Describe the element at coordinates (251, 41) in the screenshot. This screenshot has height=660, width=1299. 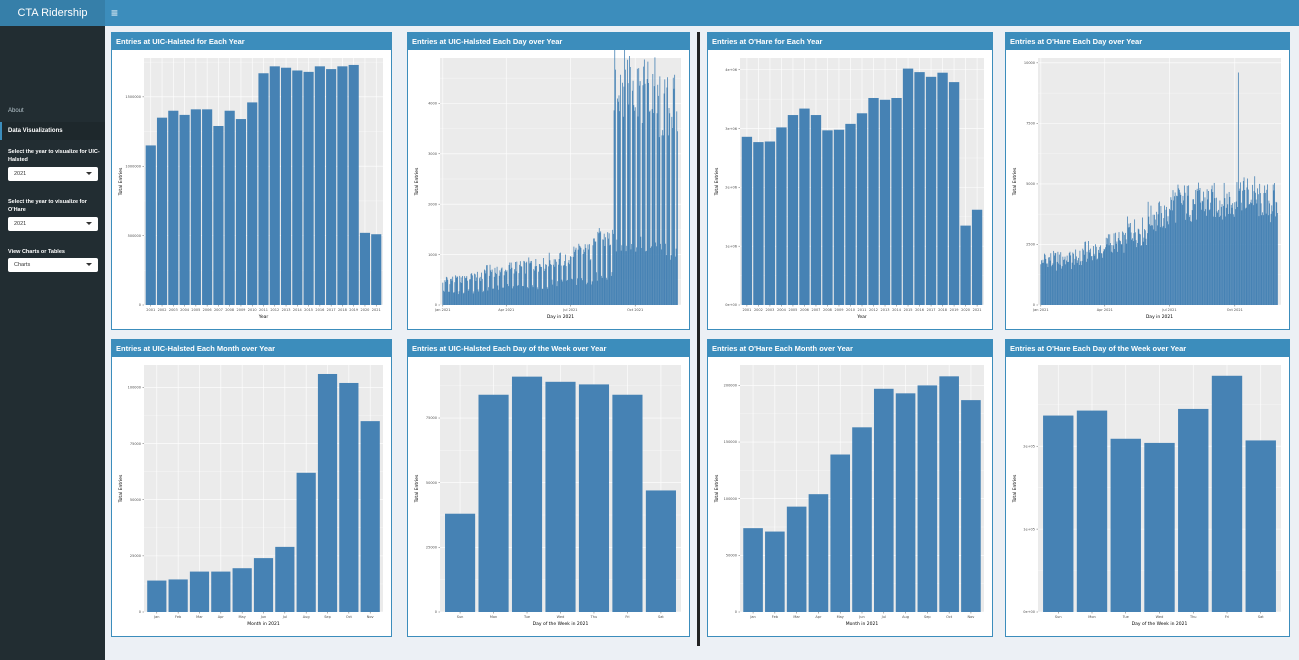
I see `panel-title: Entries at UIC-Halsted for Each Year` at that location.